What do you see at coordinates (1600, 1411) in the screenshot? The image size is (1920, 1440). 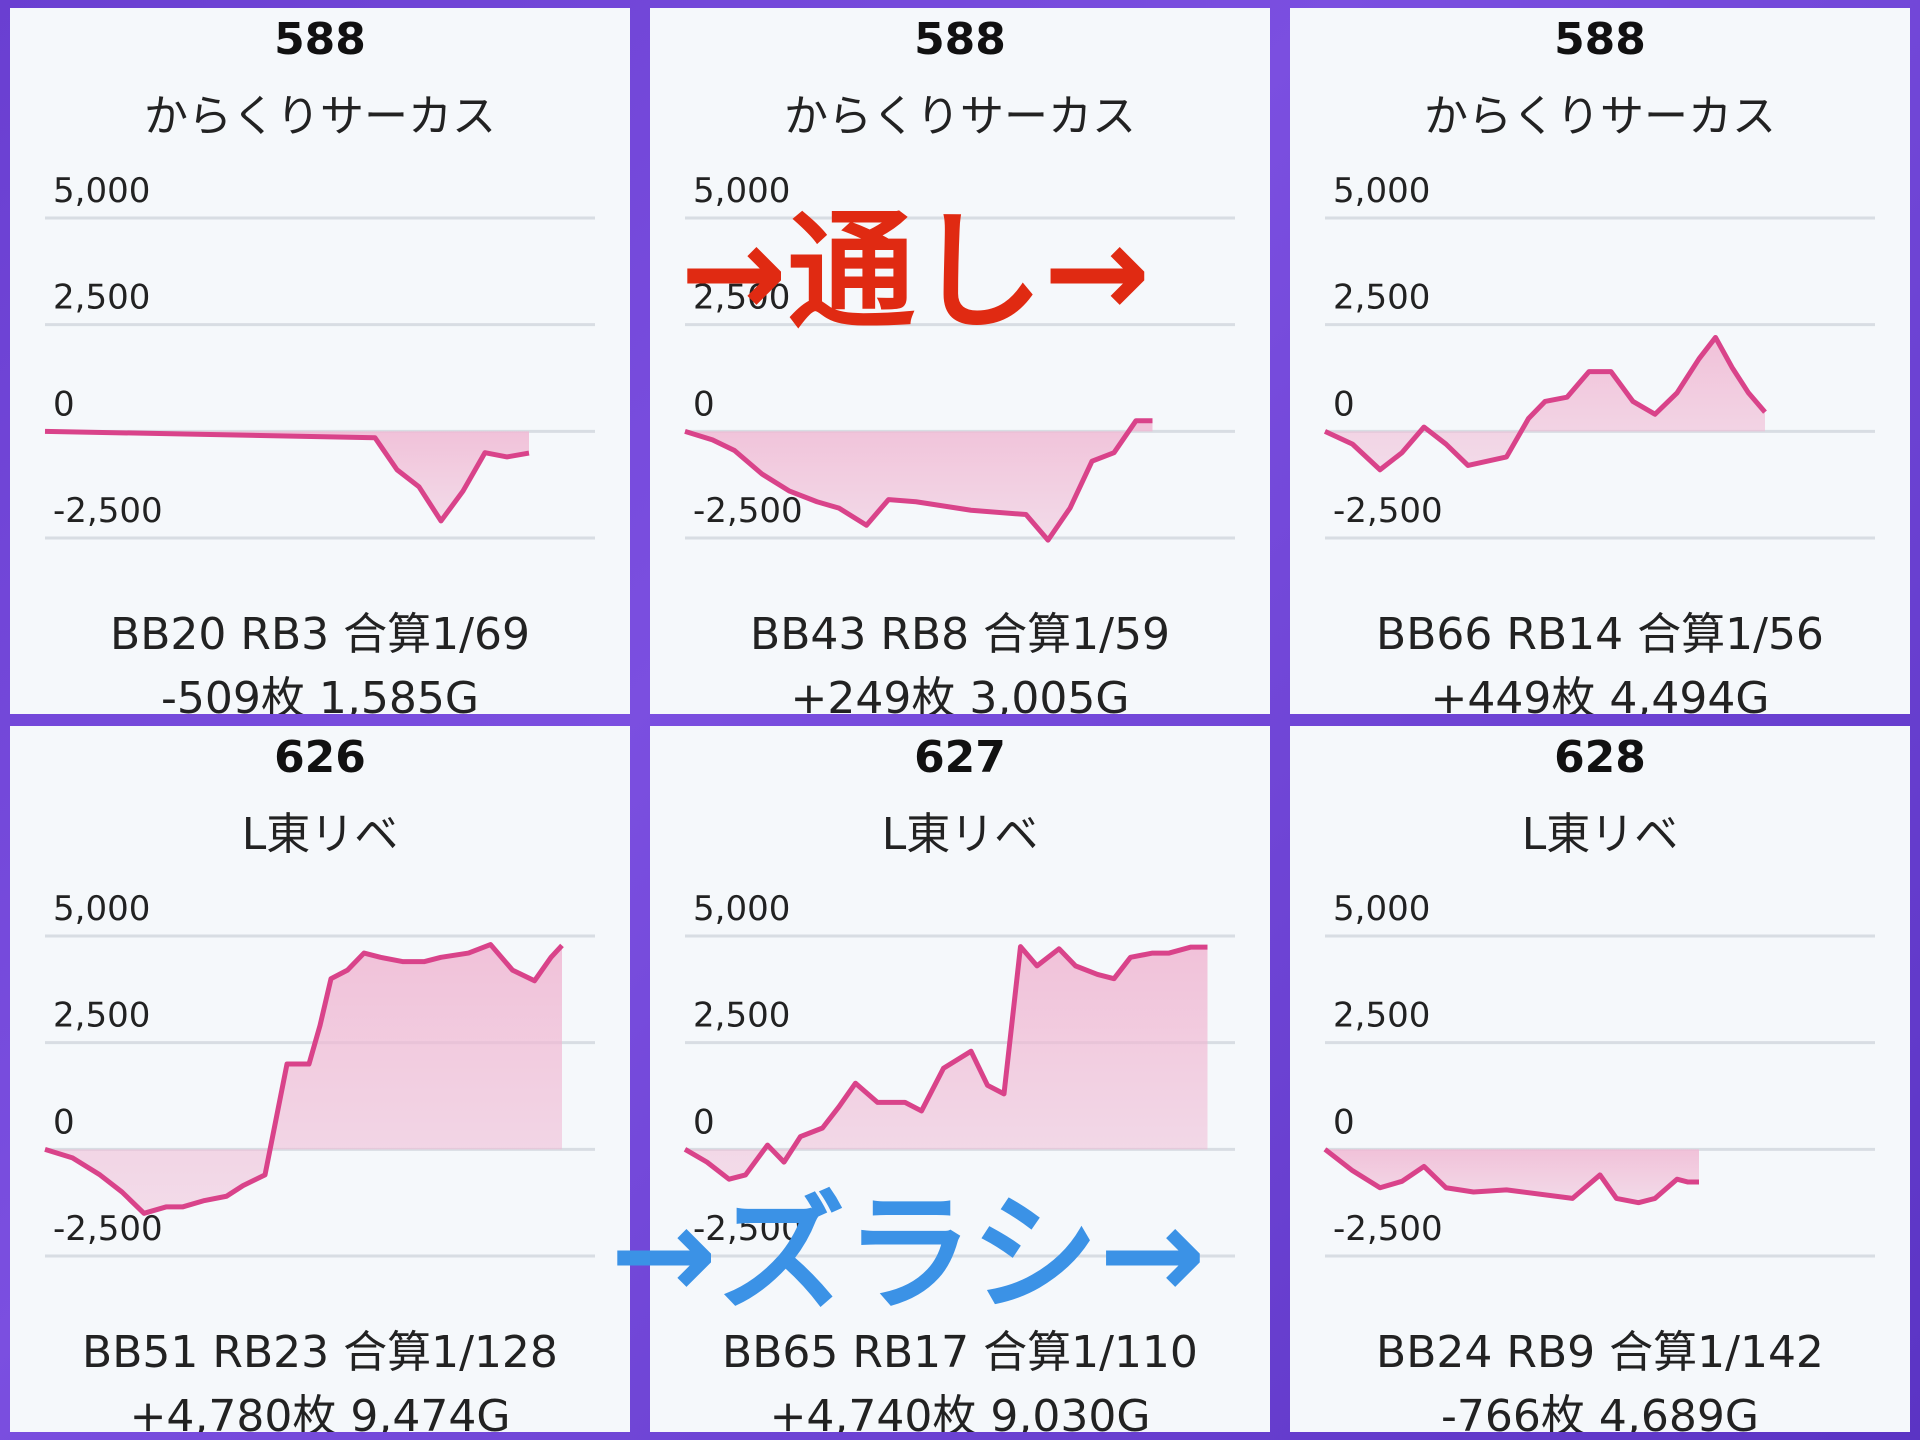 I see `payout-stats: -766枚 4,689G` at bounding box center [1600, 1411].